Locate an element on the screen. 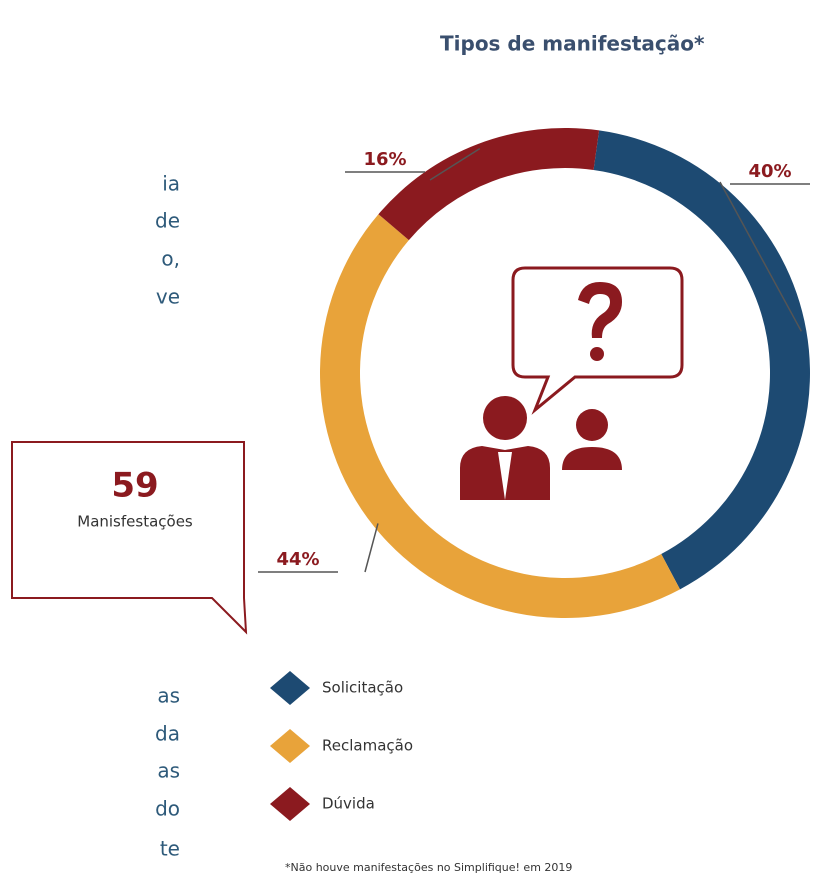  text-fragment: ia is located at coordinates (171, 184).